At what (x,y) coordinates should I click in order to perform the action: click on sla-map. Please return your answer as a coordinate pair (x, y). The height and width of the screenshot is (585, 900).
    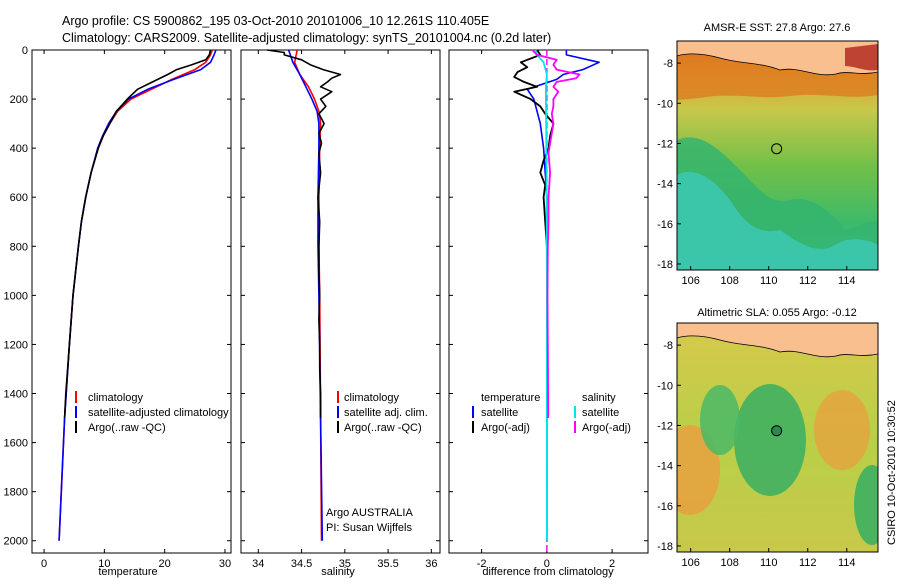
    Looking at the image, I should click on (777, 437).